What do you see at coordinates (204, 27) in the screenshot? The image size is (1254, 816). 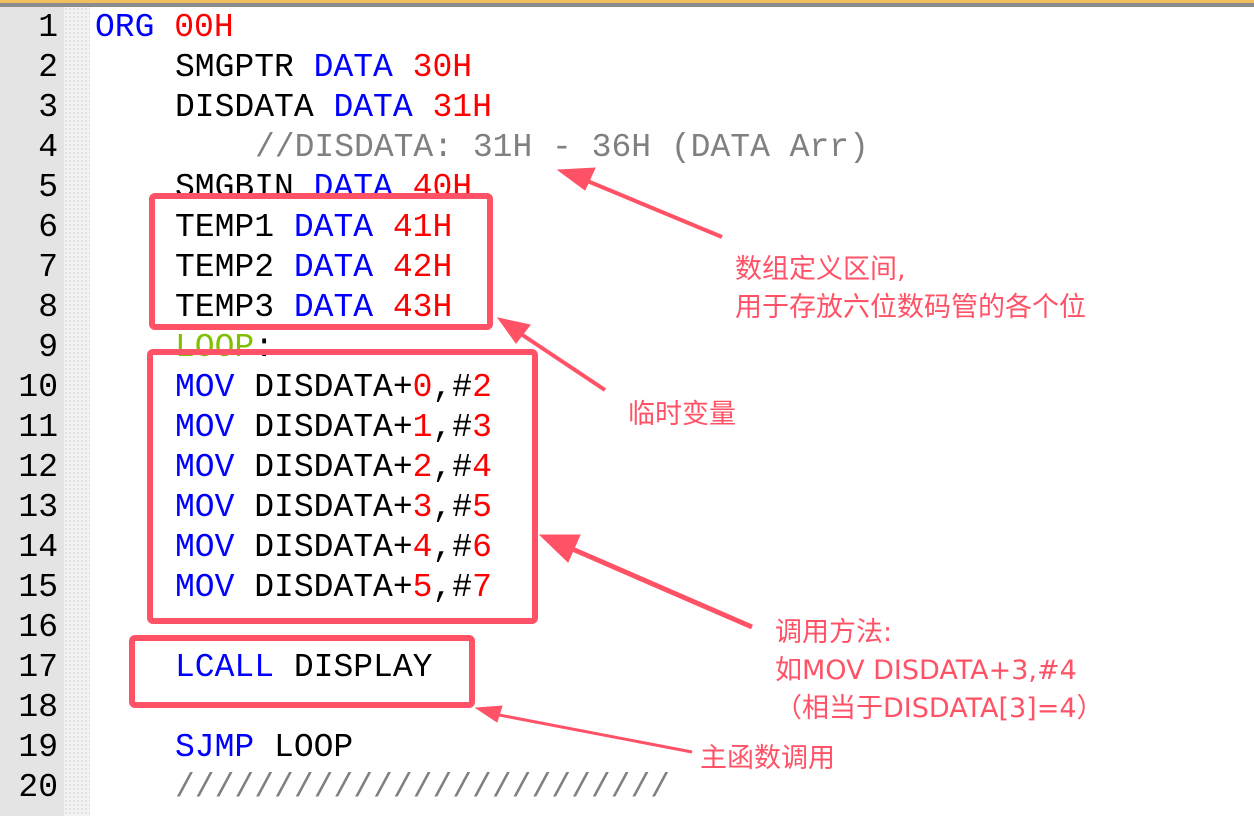 I see `code-token: 00H` at bounding box center [204, 27].